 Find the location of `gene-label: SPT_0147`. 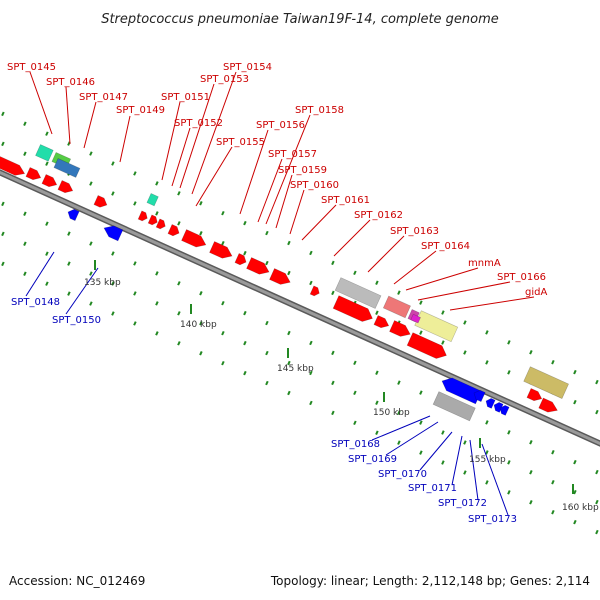

gene-label: SPT_0147 is located at coordinates (103, 97).